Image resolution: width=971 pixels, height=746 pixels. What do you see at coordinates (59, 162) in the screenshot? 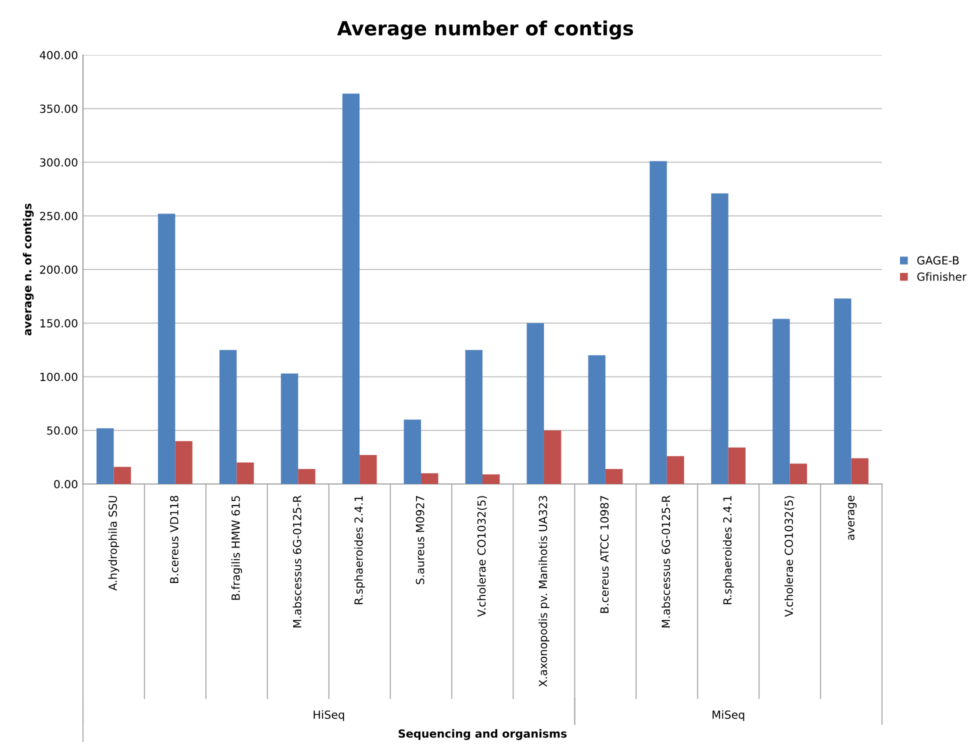
I see `y-tick-label: 300.00` at bounding box center [59, 162].